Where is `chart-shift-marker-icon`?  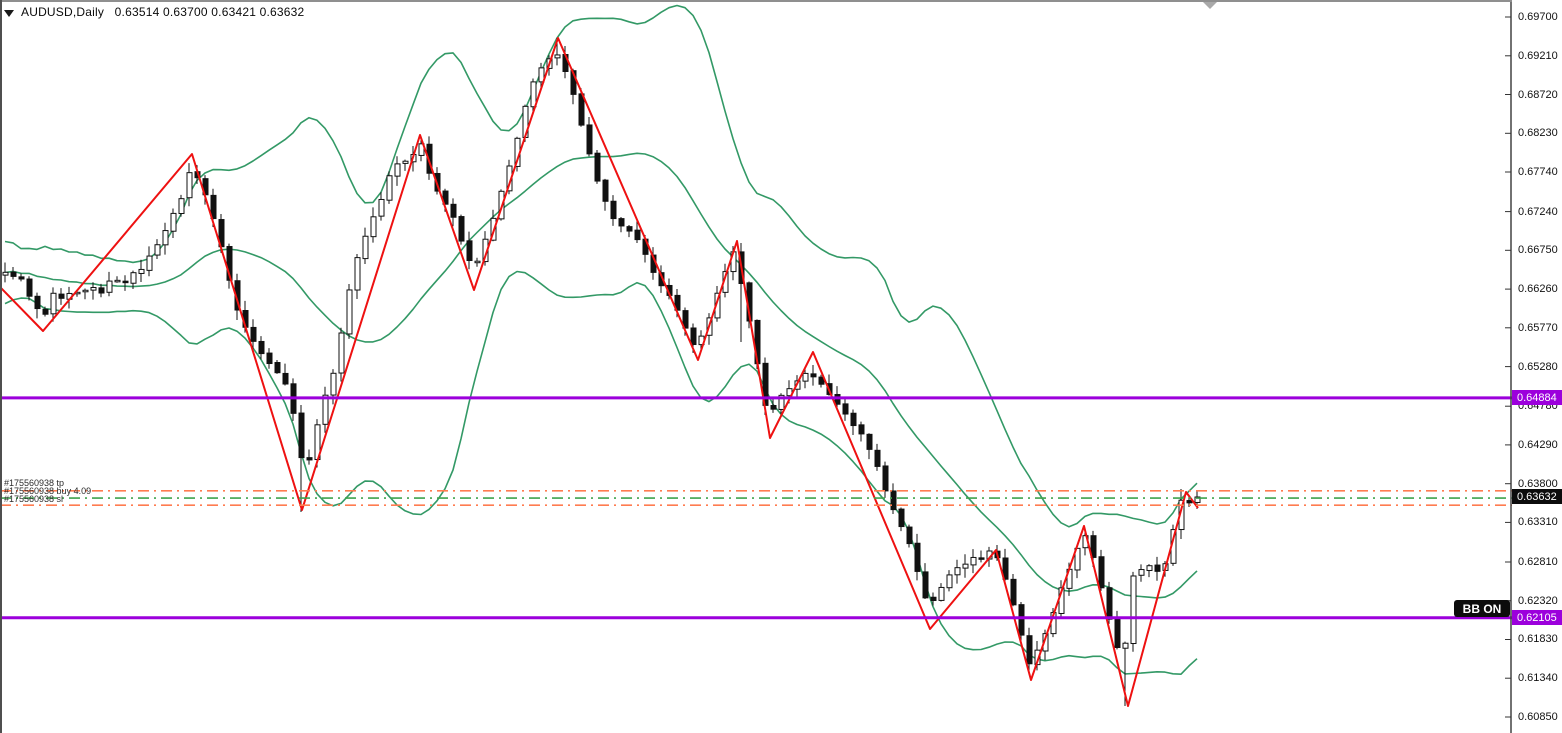 chart-shift-marker-icon is located at coordinates (1210, 5).